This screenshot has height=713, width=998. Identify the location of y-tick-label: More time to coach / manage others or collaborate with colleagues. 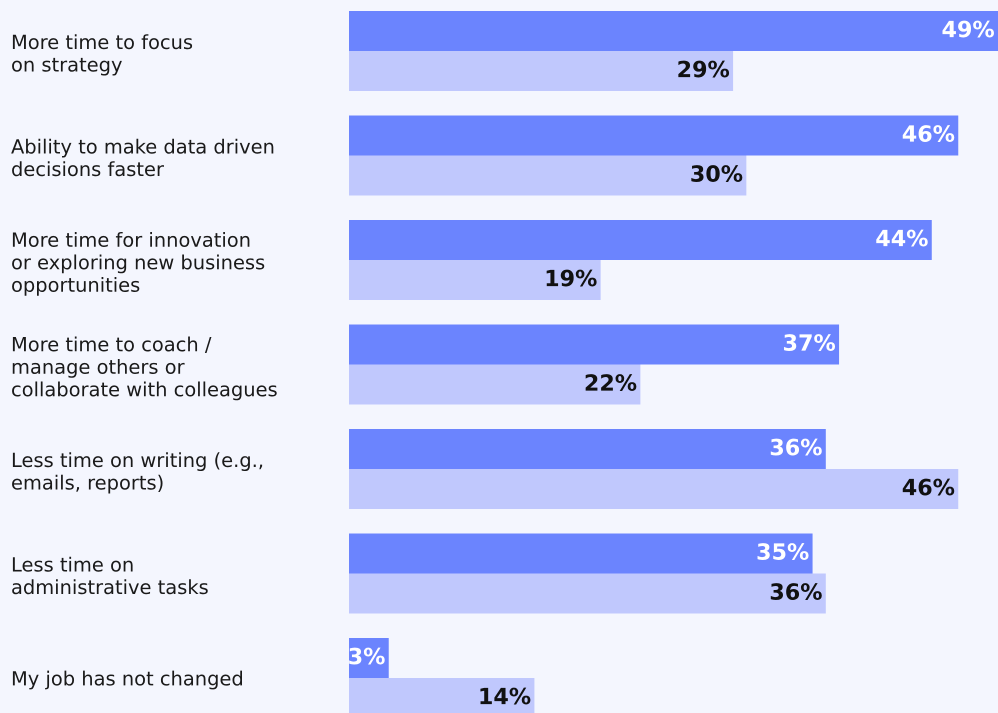
(144, 368).